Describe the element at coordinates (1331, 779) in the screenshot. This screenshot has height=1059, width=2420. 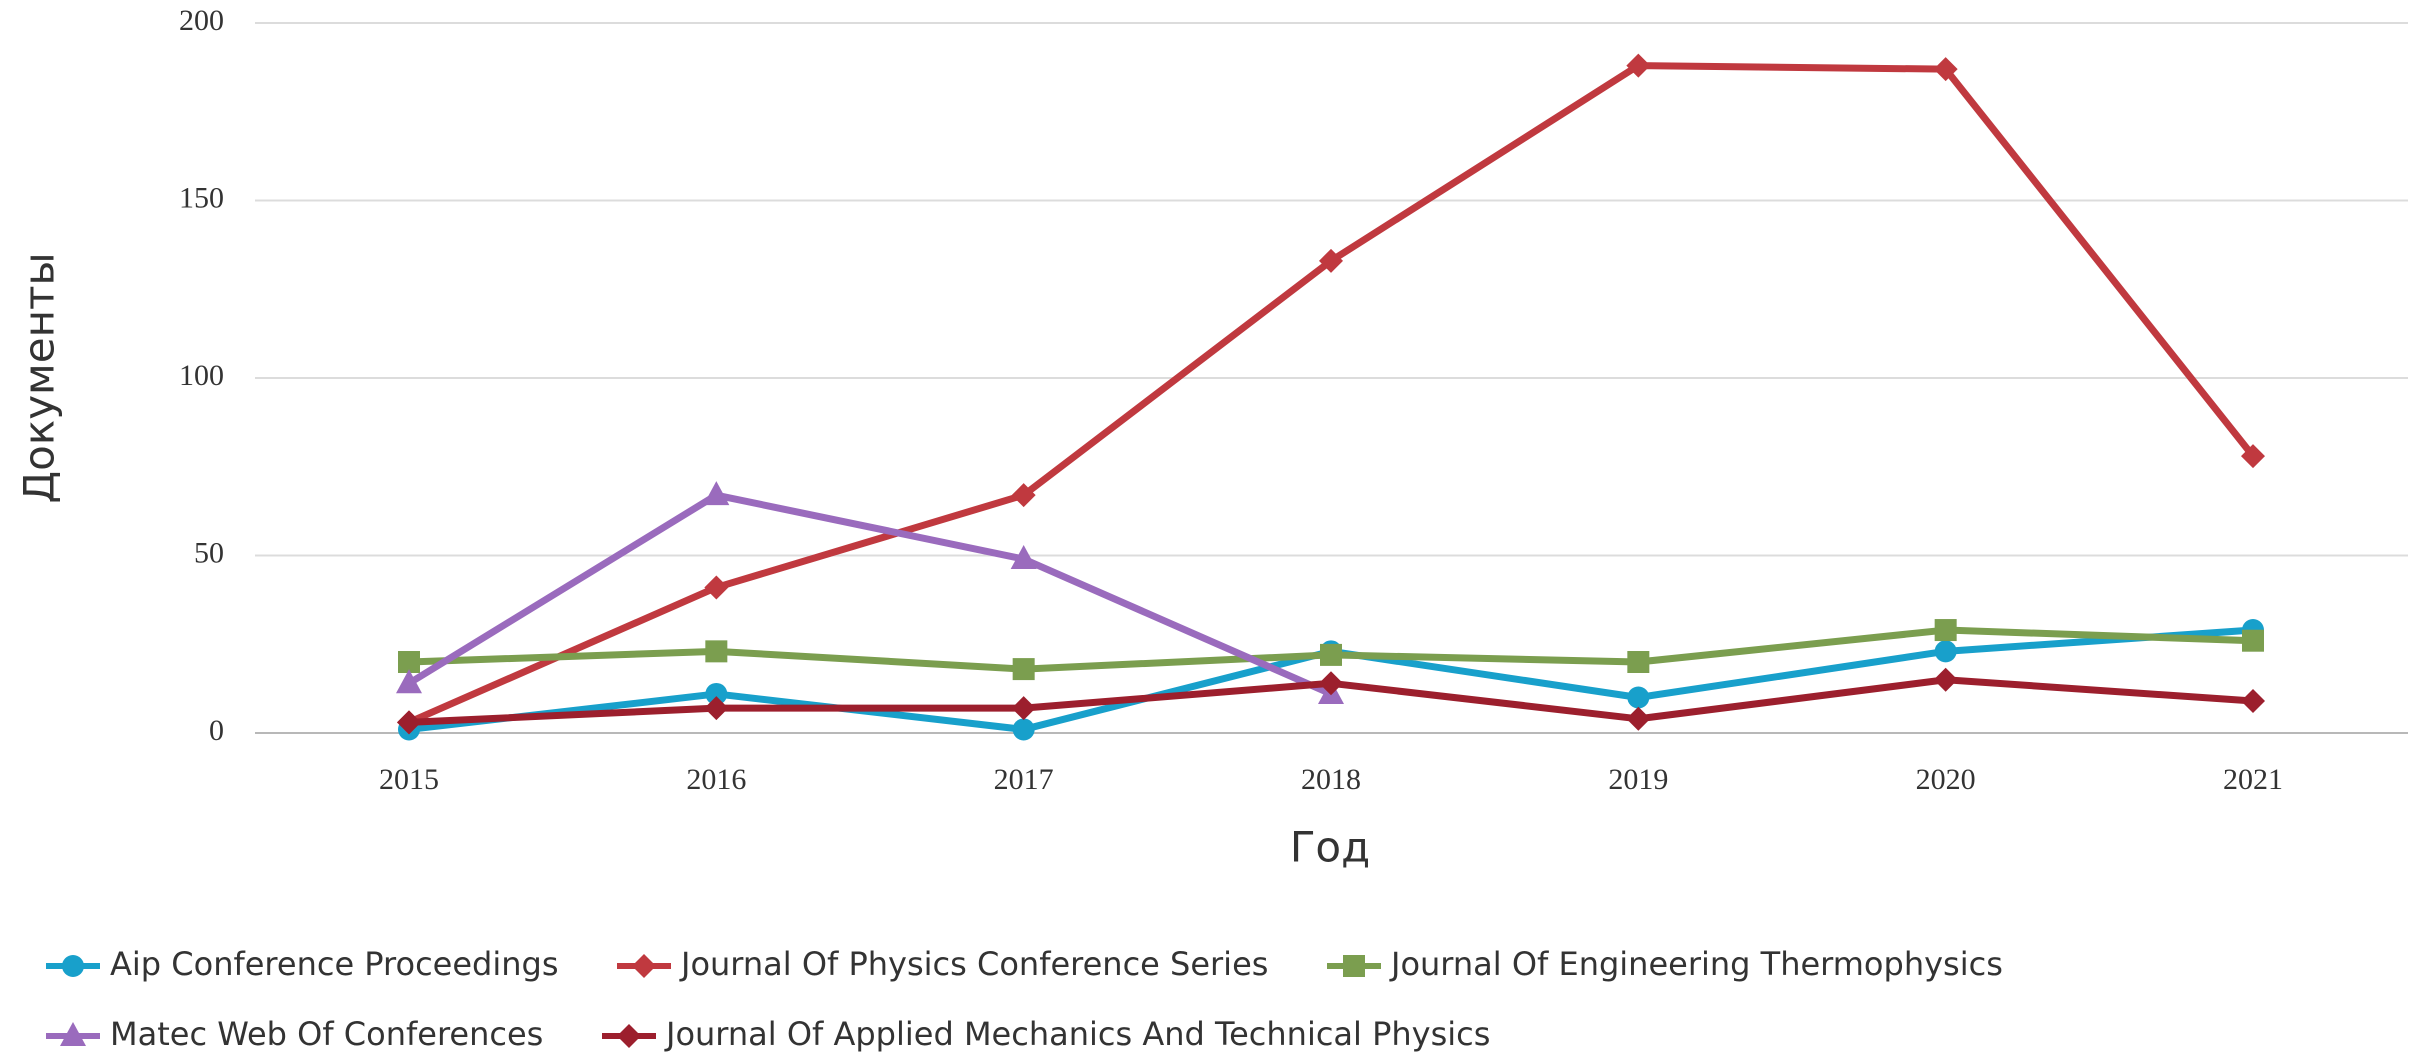
I see `x-tick-label: 2018` at that location.